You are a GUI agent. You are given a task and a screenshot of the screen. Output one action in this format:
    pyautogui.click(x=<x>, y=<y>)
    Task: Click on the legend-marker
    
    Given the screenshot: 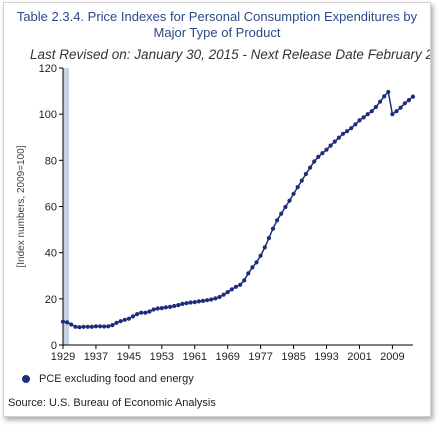 What is the action you would take?
    pyautogui.click(x=26, y=379)
    